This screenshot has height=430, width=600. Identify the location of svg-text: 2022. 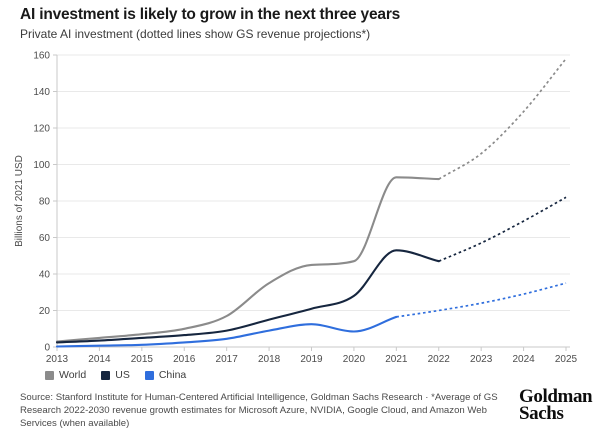
(439, 359).